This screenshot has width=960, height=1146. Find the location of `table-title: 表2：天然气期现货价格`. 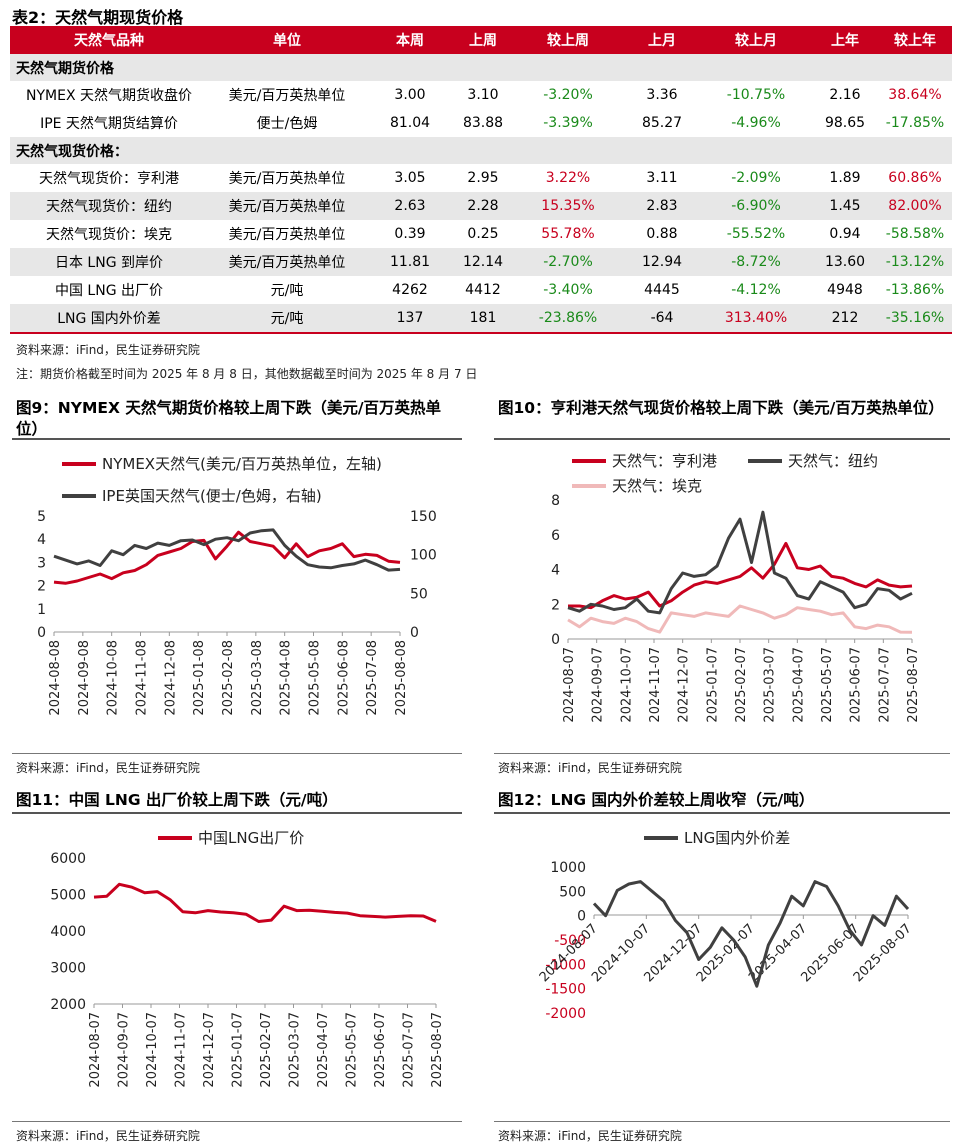

table-title: 表2：天然气期现货价格 is located at coordinates (98, 17).